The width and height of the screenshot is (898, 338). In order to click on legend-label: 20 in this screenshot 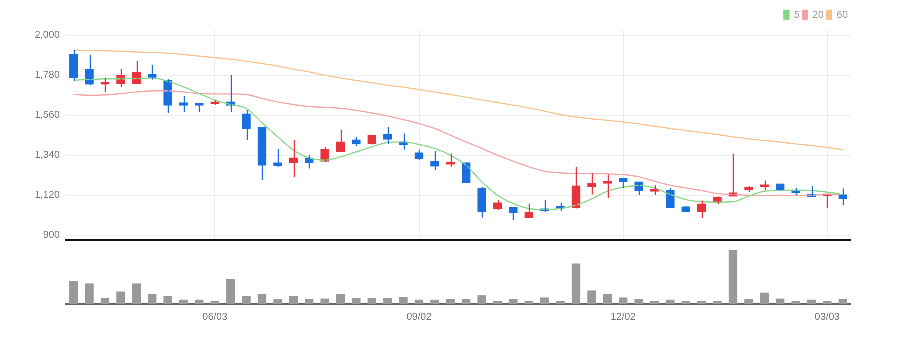, I will do `click(818, 15)`.